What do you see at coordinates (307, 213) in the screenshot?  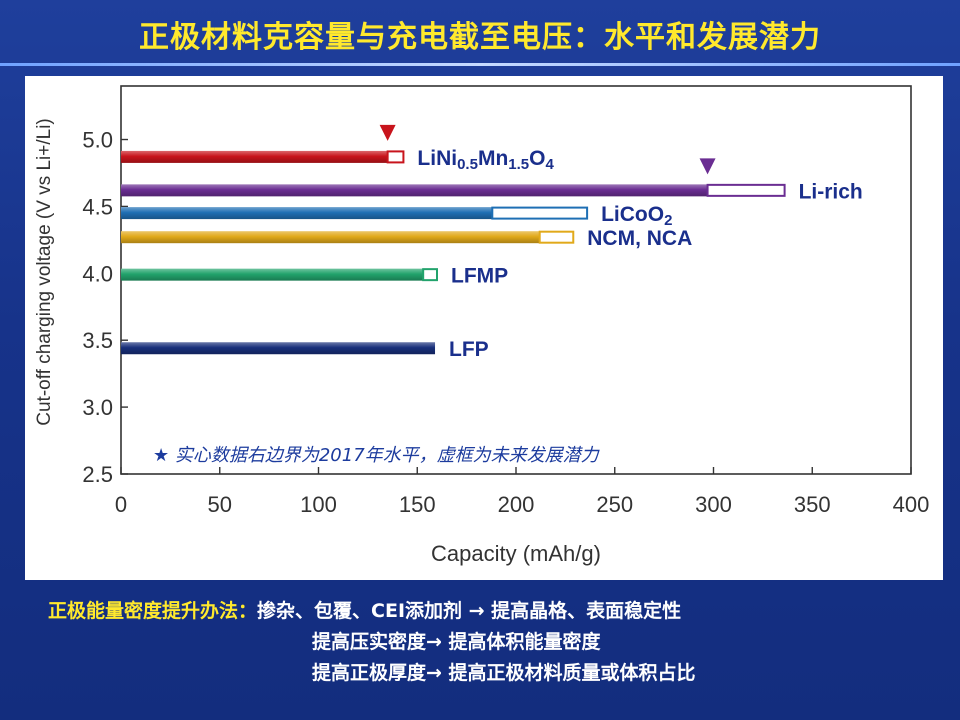 I see `bar-licoo2` at bounding box center [307, 213].